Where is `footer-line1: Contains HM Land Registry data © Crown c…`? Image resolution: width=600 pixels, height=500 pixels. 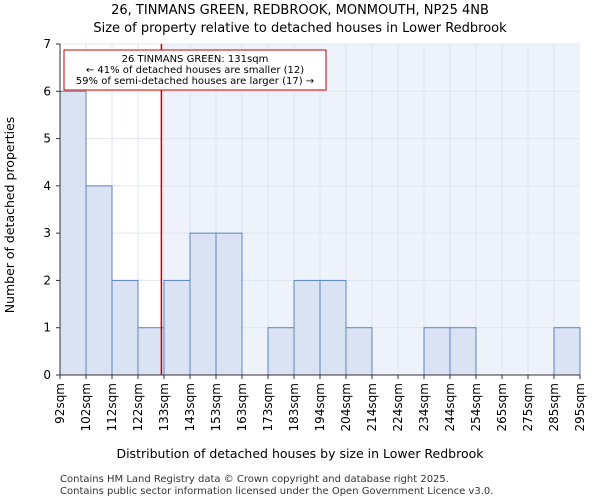
footer-line1: Contains HM Land Registry data © Crown c… is located at coordinates (254, 479).